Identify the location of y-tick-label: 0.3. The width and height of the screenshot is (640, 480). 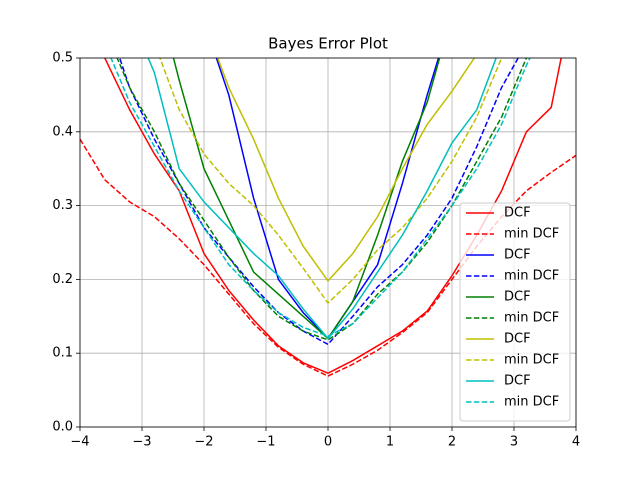
(62, 205).